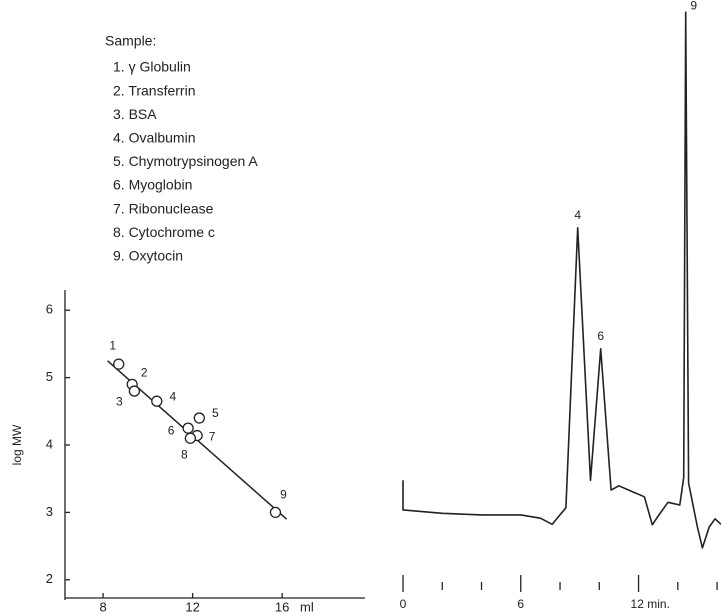 The height and width of the screenshot is (615, 721). I want to click on y-axis-label: log MW, so click(17, 444).